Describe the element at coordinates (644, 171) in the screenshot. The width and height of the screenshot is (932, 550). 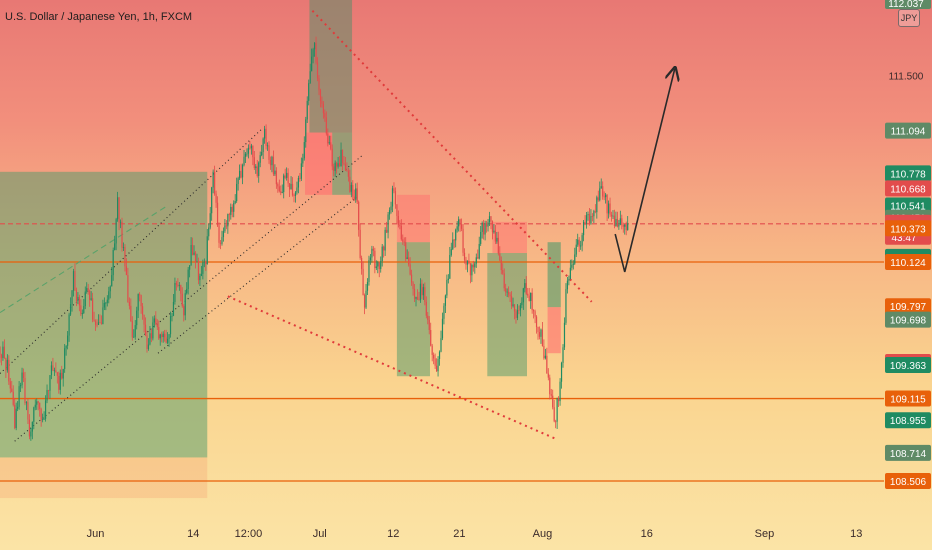
I see `projection-arrow` at that location.